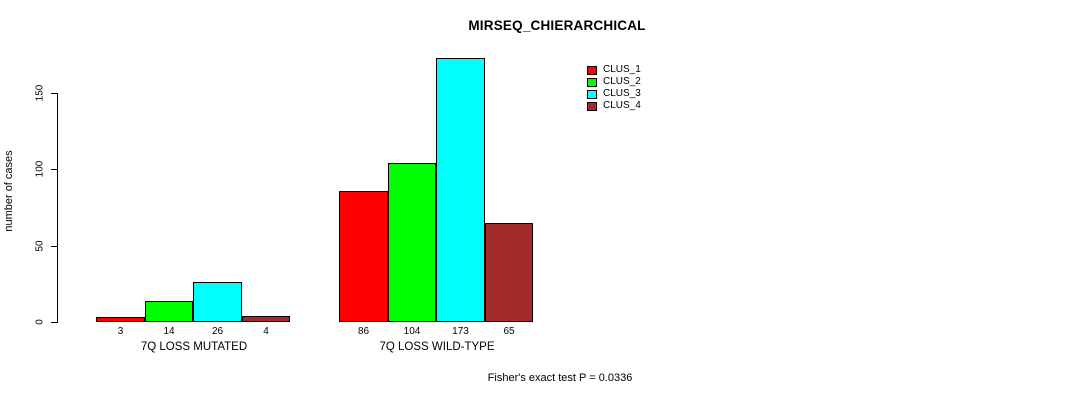  I want to click on legend-item-clus-1: CLUS_1, so click(614, 70).